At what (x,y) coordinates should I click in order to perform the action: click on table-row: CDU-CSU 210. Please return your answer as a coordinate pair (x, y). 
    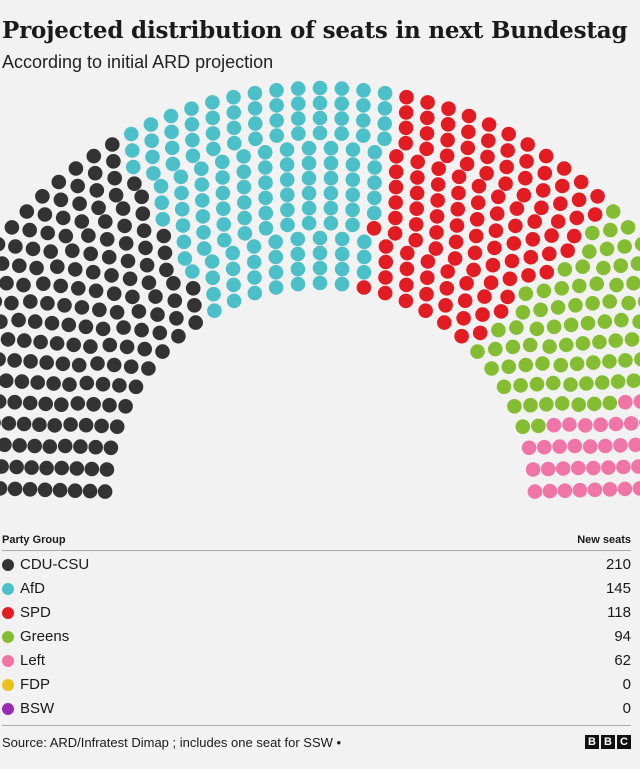
    Looking at the image, I should click on (316, 565).